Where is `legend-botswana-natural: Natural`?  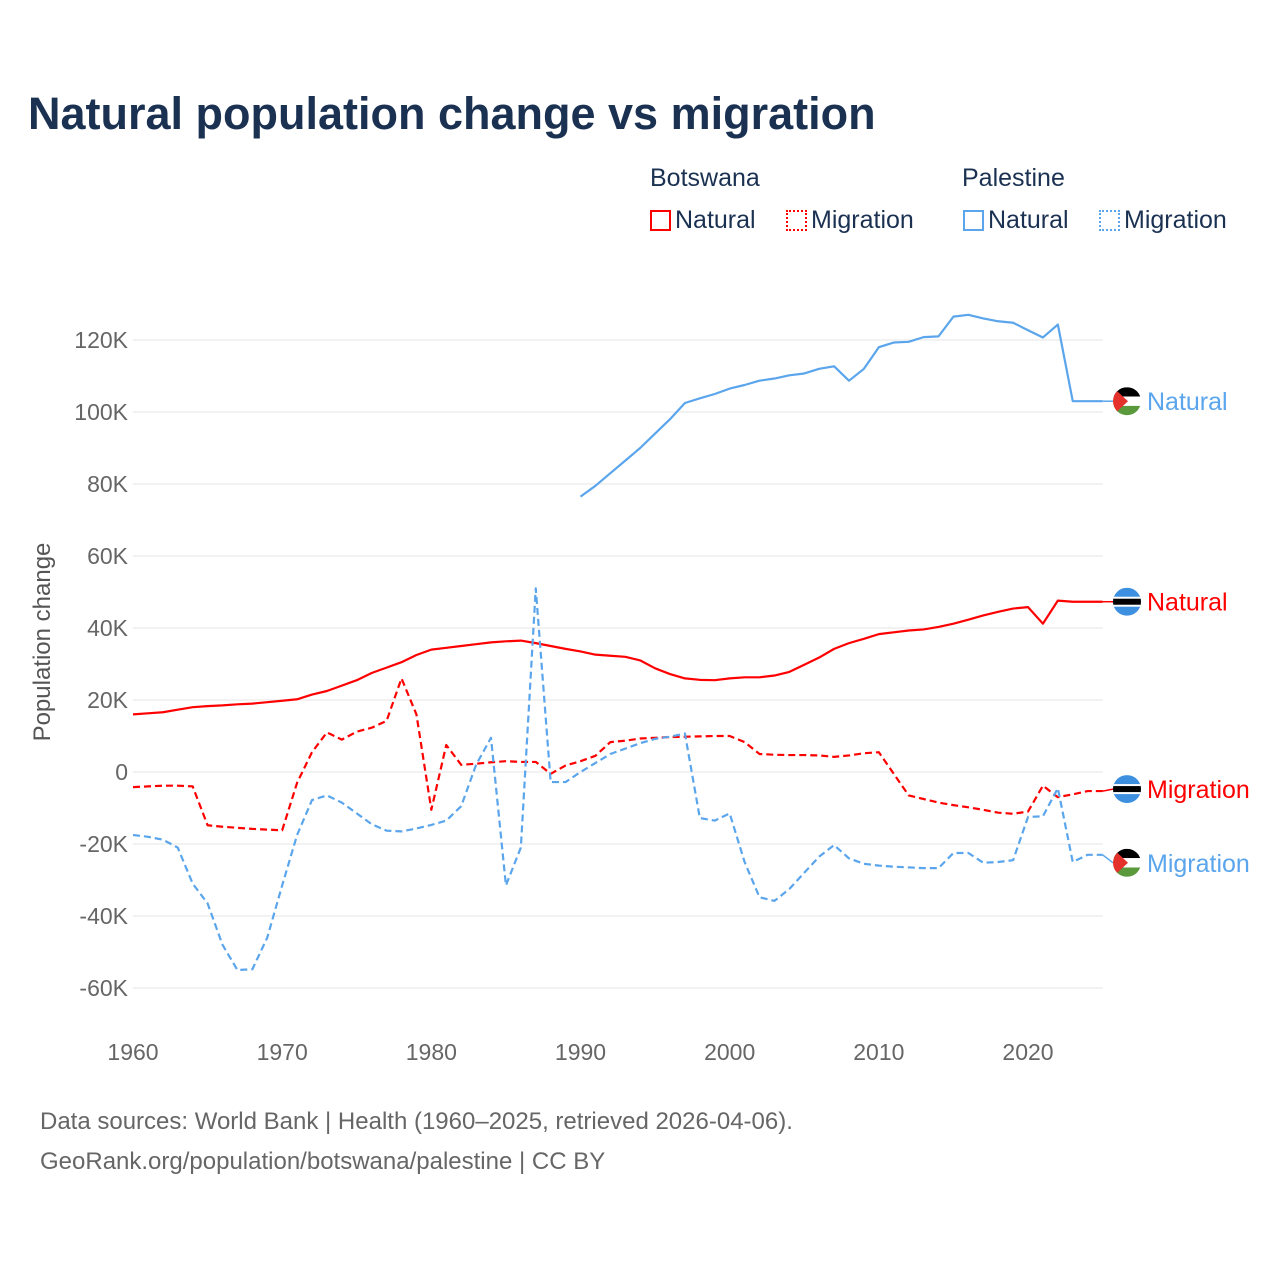
legend-botswana-natural: Natural is located at coordinates (703, 220).